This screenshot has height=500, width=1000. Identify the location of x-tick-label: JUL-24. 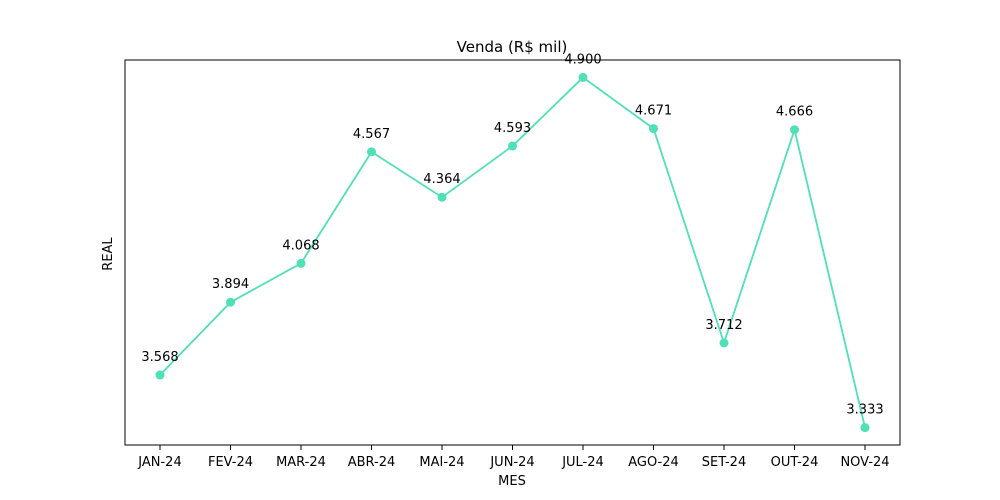
(582, 462).